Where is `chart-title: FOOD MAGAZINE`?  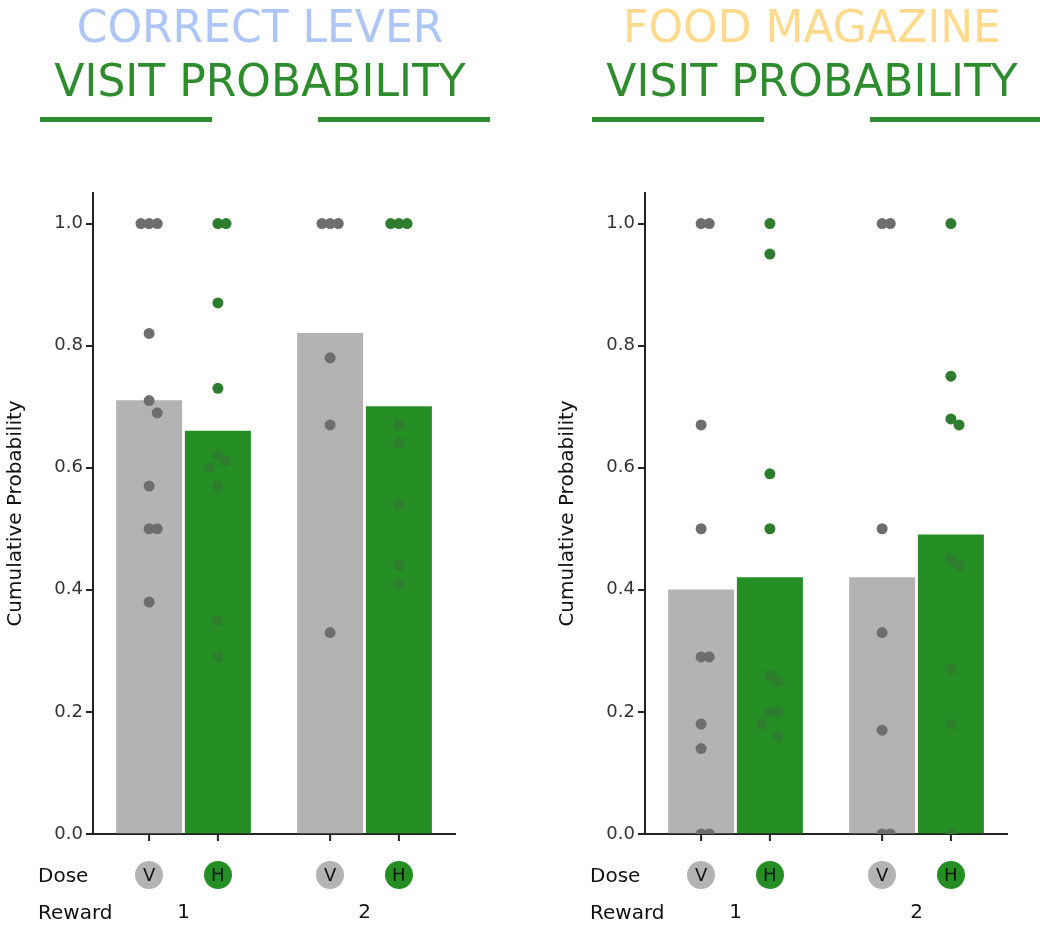 chart-title: FOOD MAGAZINE is located at coordinates (812, 26).